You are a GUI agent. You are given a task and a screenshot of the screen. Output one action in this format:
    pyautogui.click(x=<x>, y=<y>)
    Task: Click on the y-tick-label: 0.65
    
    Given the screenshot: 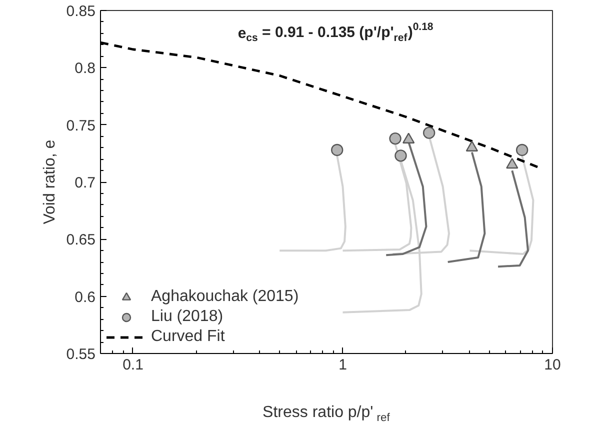 What is the action you would take?
    pyautogui.click(x=81, y=240)
    